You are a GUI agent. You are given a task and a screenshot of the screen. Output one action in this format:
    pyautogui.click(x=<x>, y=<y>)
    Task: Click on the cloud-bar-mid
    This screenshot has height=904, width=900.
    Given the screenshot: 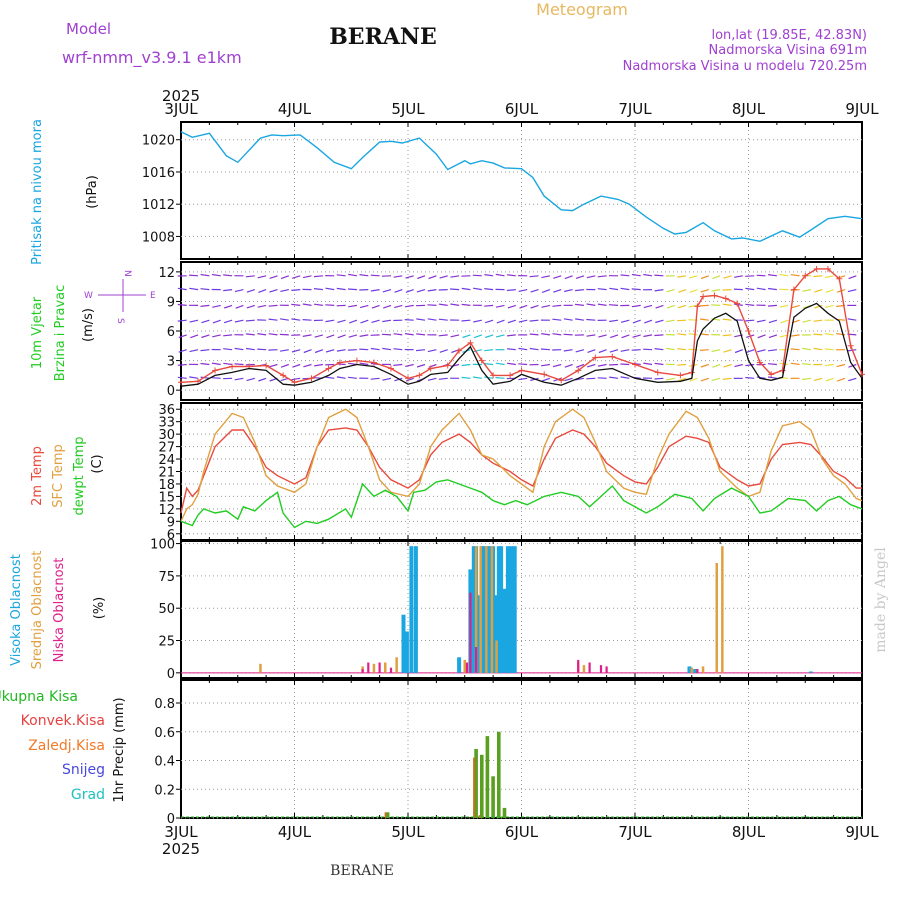 What is the action you would take?
    pyautogui.click(x=486, y=609)
    